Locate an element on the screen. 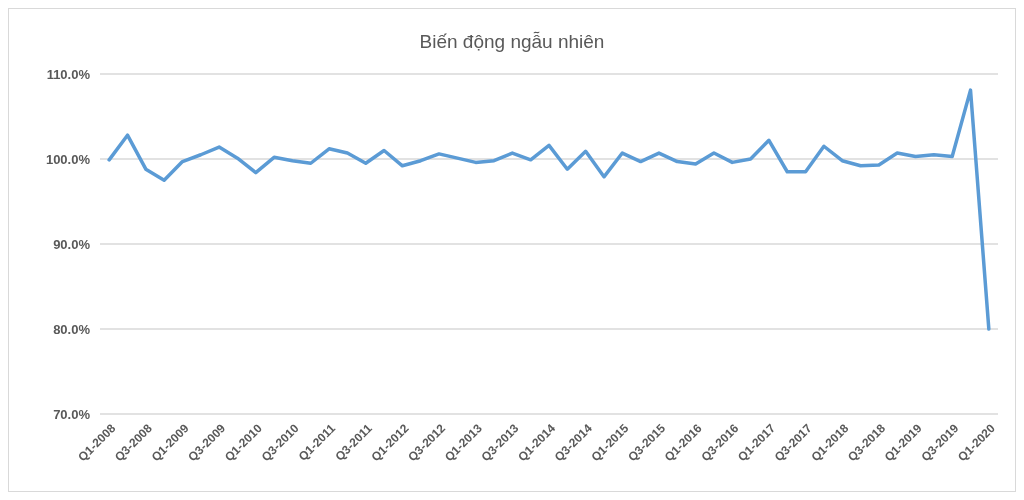  y-tick-label: 70.0% is located at coordinates (72, 414).